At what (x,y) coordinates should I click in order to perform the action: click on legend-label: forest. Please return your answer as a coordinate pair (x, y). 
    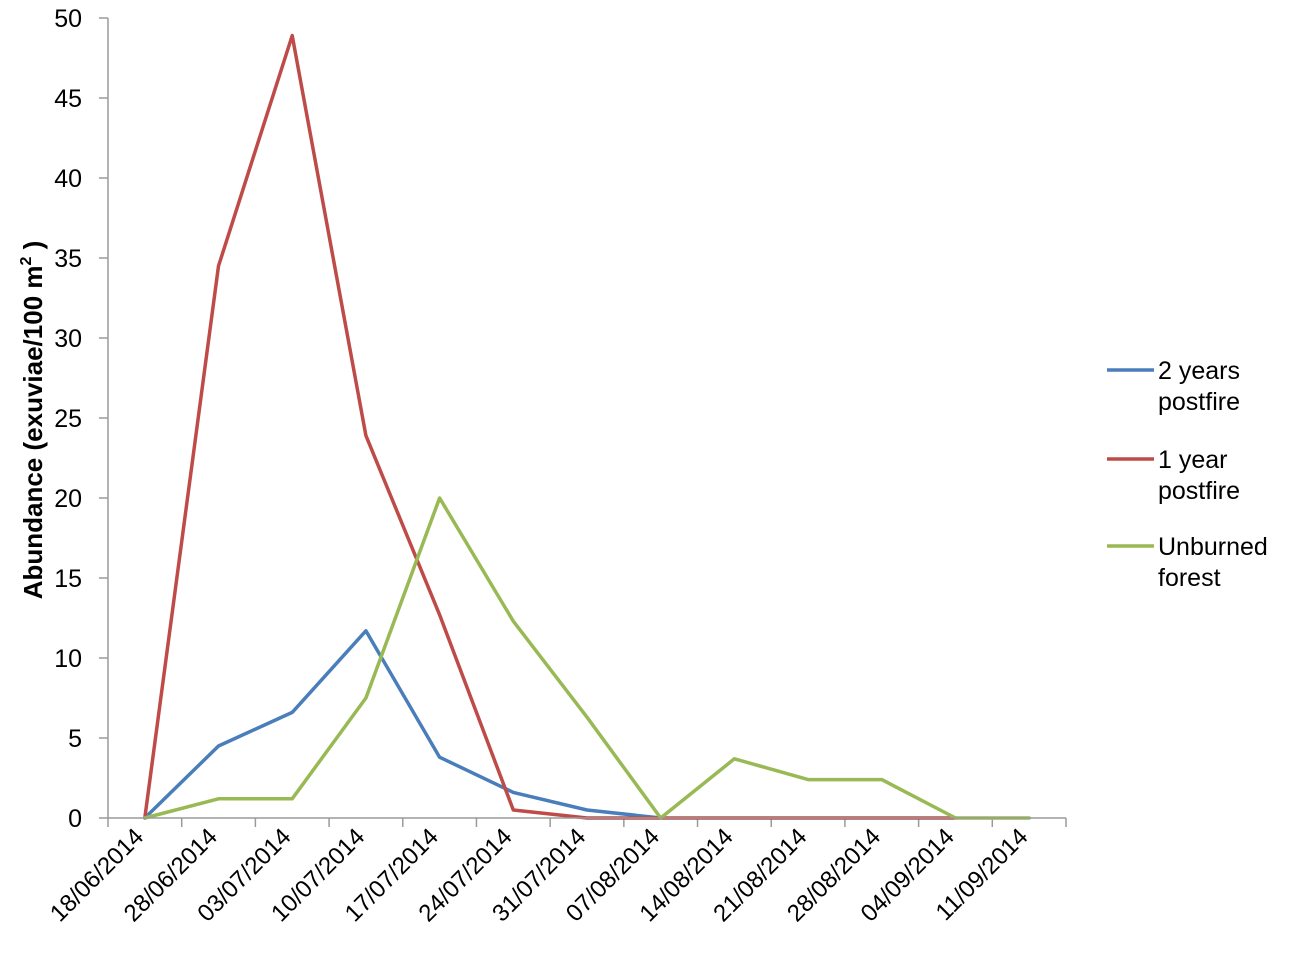
    Looking at the image, I should click on (1189, 578).